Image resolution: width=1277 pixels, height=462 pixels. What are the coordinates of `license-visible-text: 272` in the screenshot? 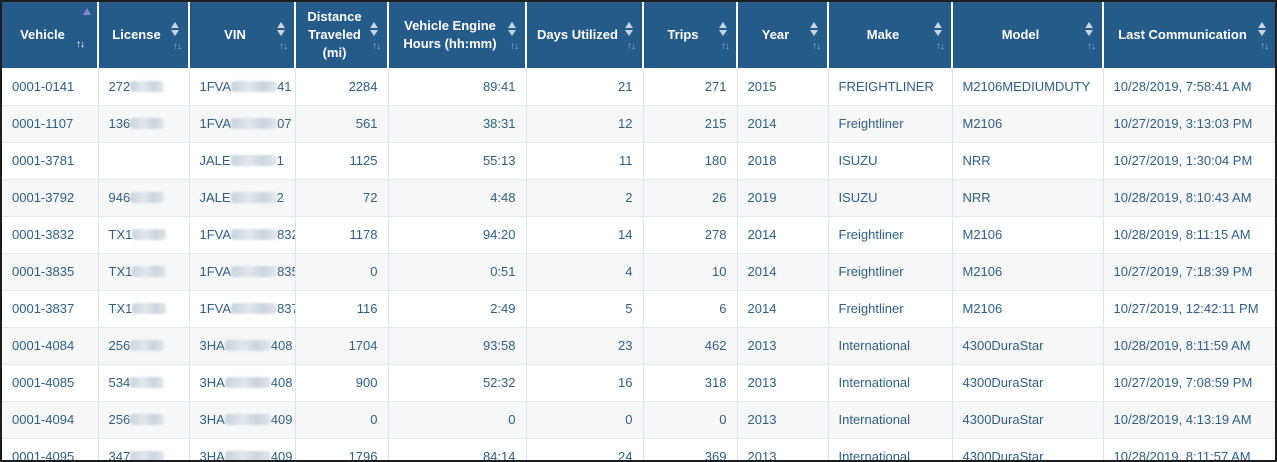 It's located at (119, 86).